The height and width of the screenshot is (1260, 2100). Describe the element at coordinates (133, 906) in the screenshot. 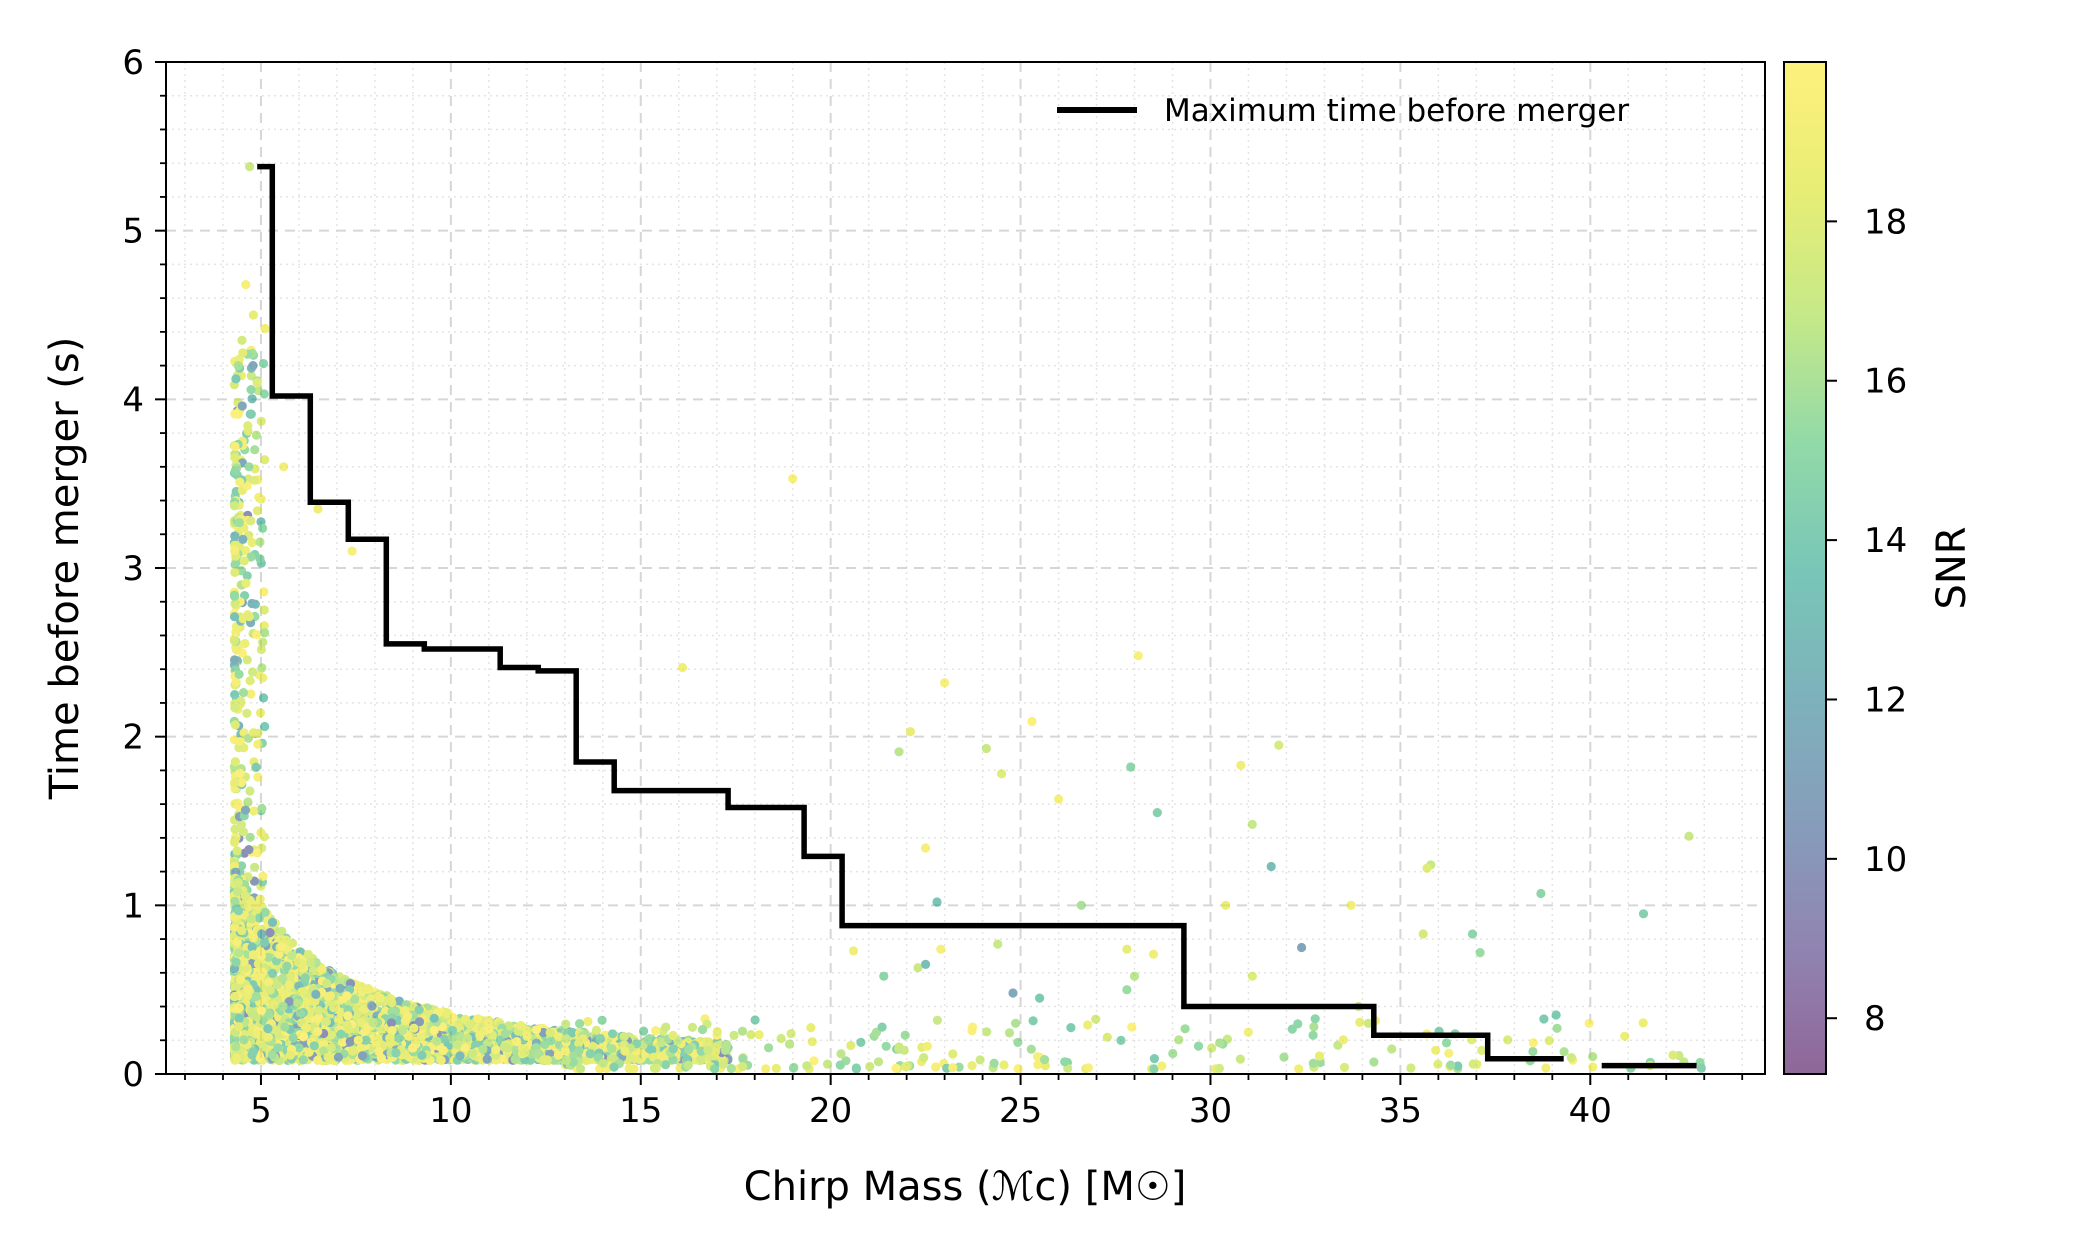

I see `y-tick-label: 1` at that location.